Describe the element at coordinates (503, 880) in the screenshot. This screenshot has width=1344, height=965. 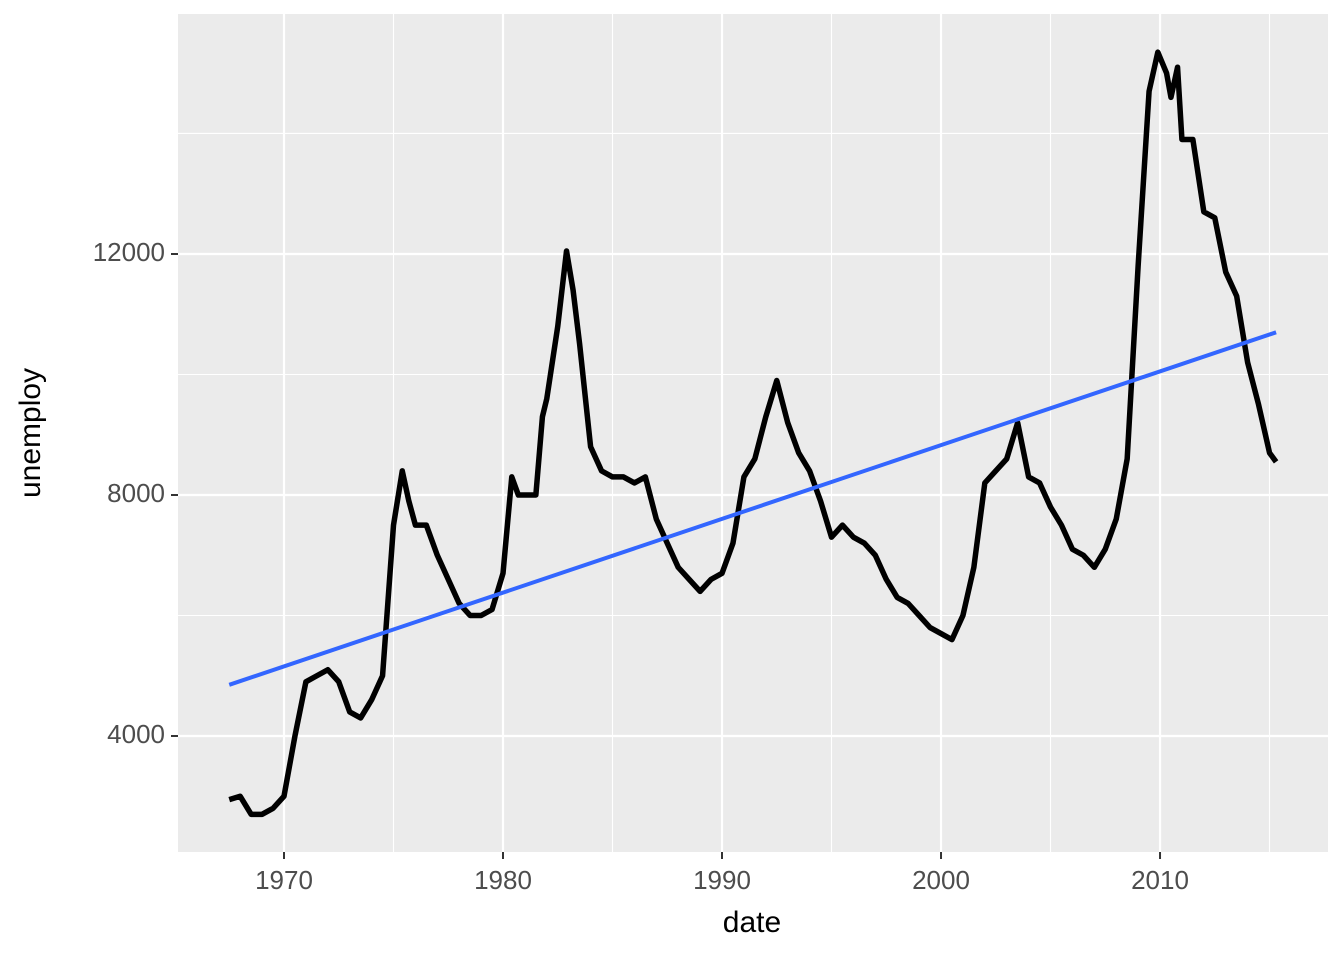
I see `x-tick-label: 1980` at that location.